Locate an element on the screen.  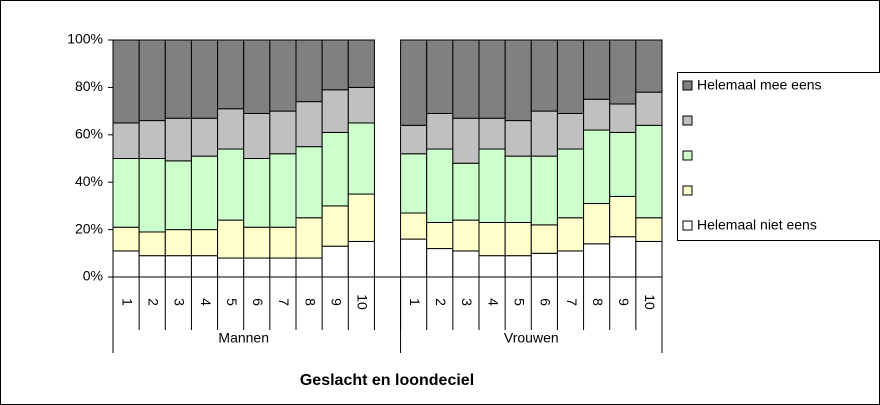
y-tick-label: 40% is located at coordinates (89, 181).